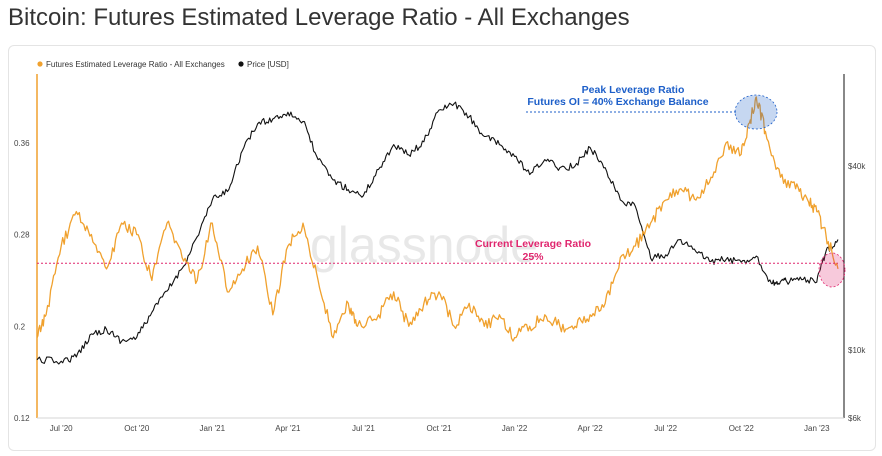 This screenshot has width=882, height=456. What do you see at coordinates (756, 112) in the screenshot?
I see `peak-highlight-circle` at bounding box center [756, 112].